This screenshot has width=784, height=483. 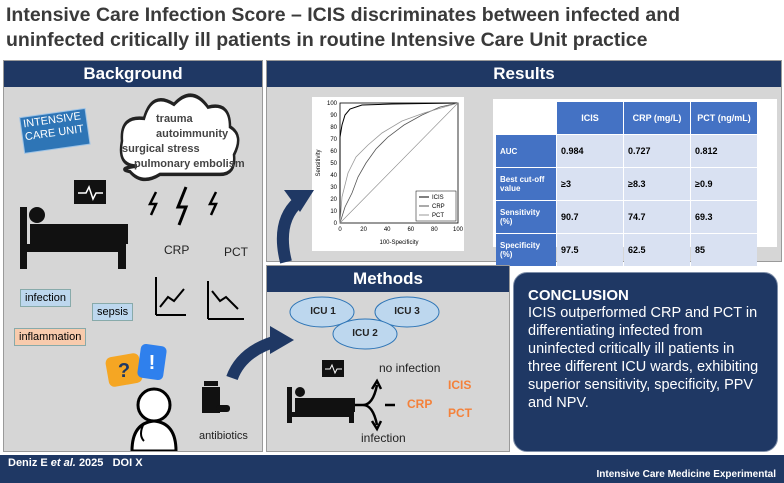 What do you see at coordinates (45, 298) in the screenshot?
I see `condition-tag: infection` at bounding box center [45, 298].